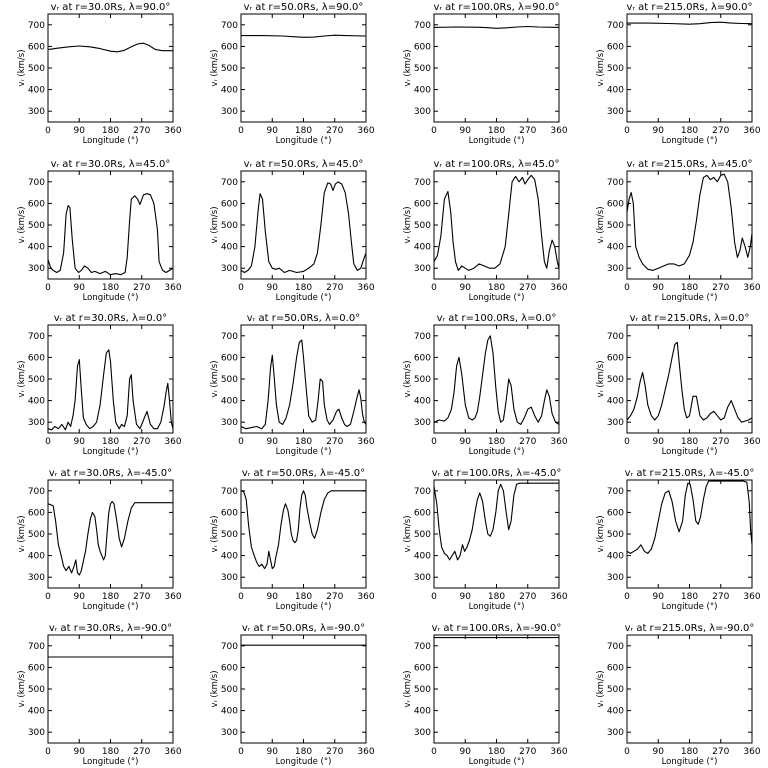 This screenshot has height=768, width=768. I want to click on panel-title: vᵣ at r=215.0Rs, λ=-45.0°, so click(690, 473).